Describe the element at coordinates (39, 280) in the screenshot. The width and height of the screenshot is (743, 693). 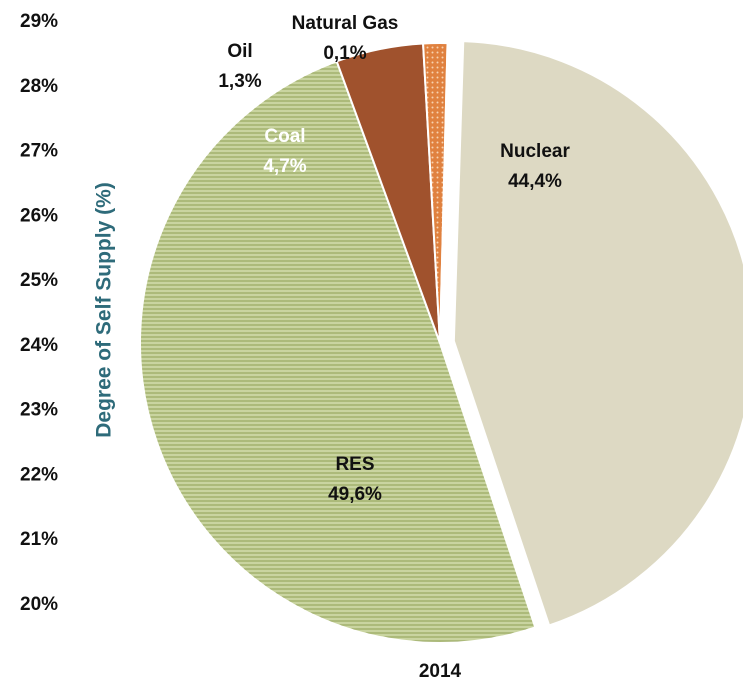
I see `y-tick-label: 25%` at that location.